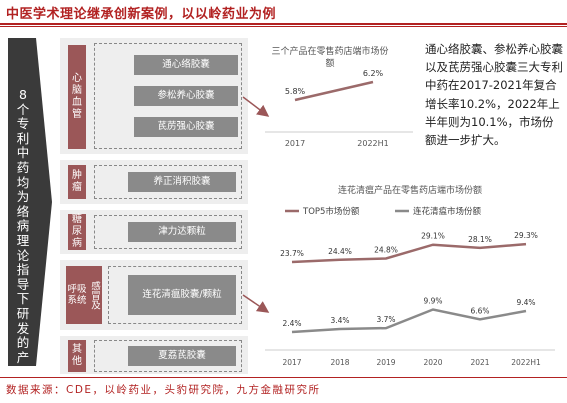  I want to click on category-respiratory: 呼吸系统 感冒及, so click(84, 295).